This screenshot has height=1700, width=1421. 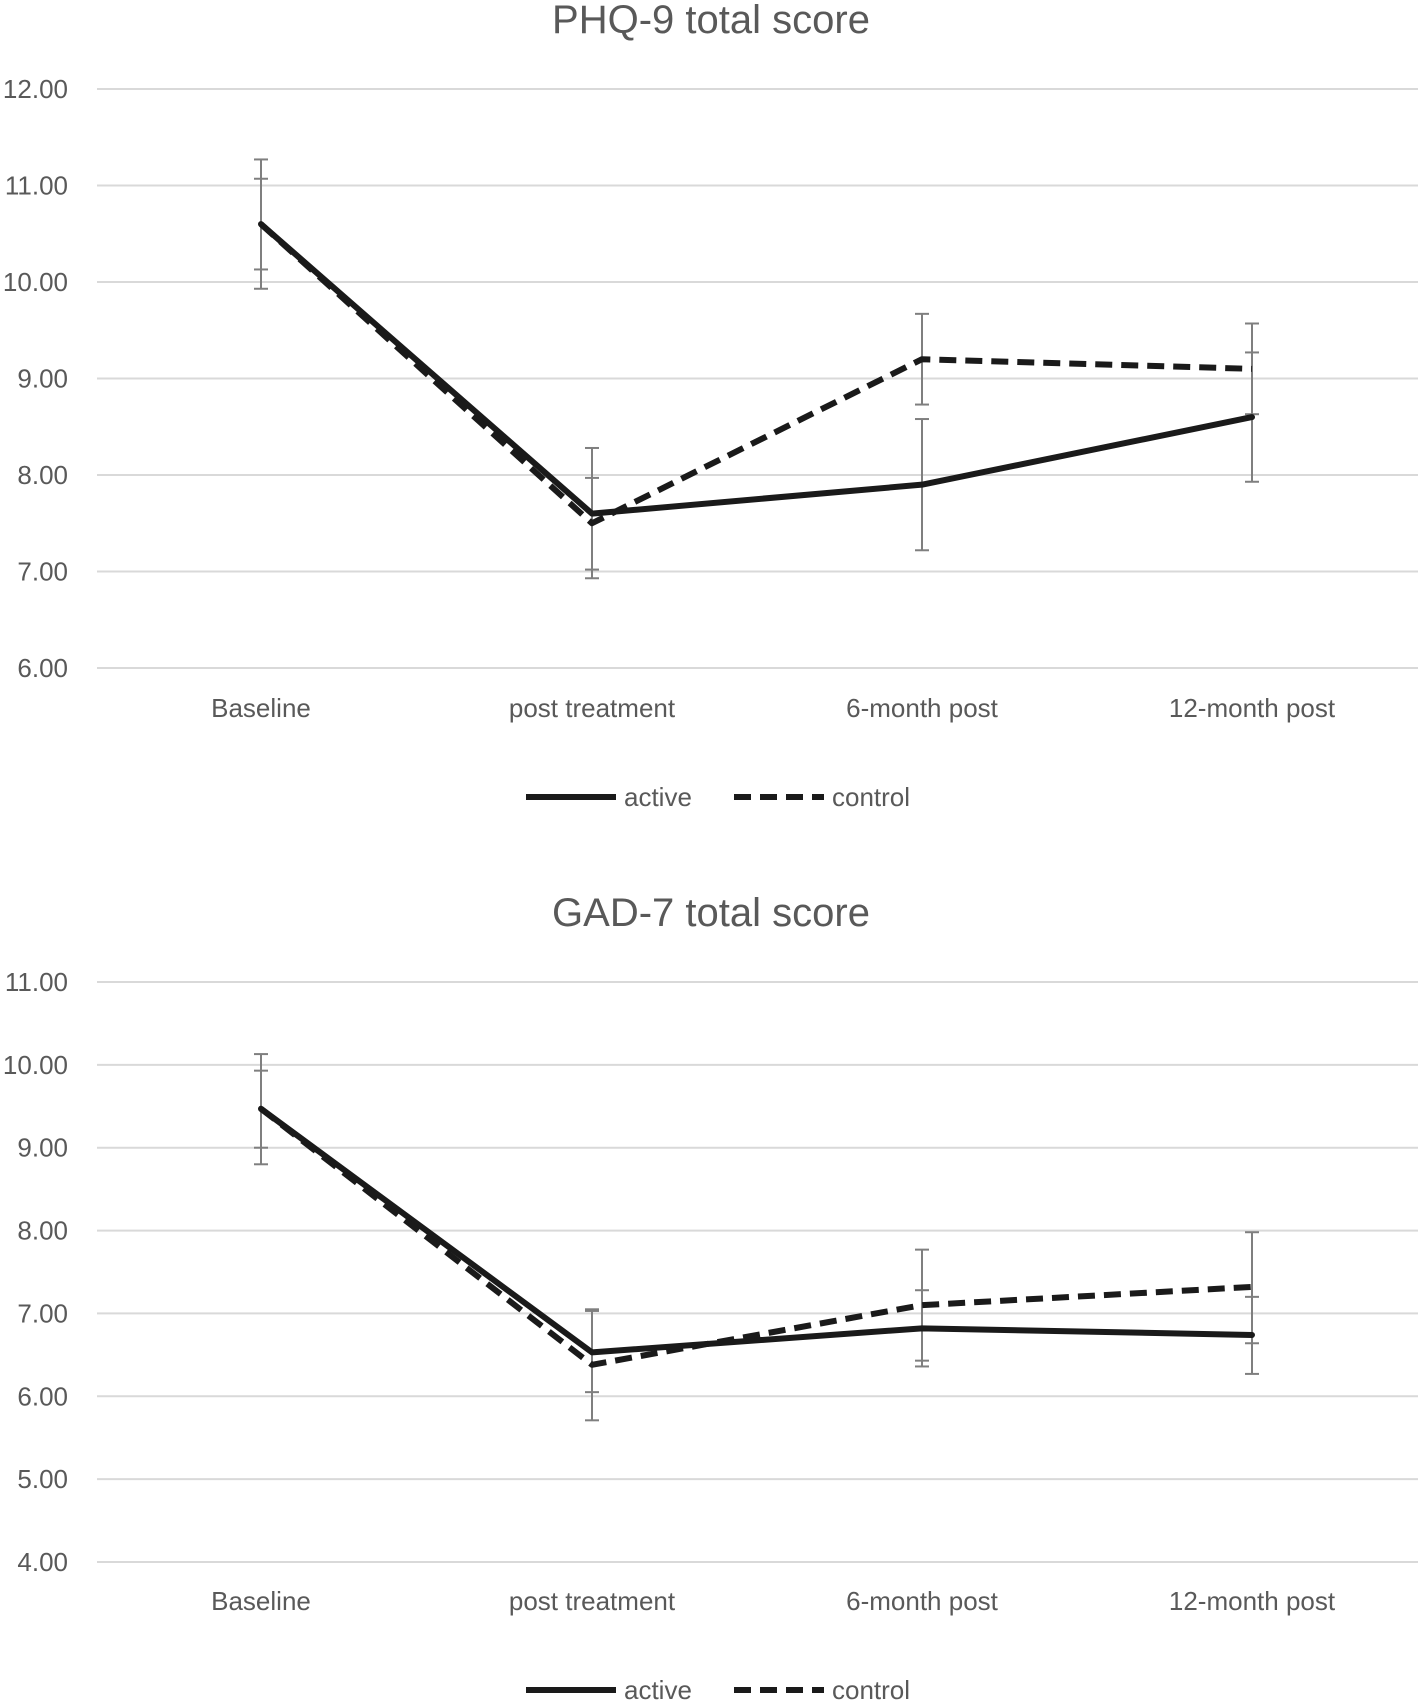 I want to click on y-tick-label: 12.00, so click(x=35, y=89).